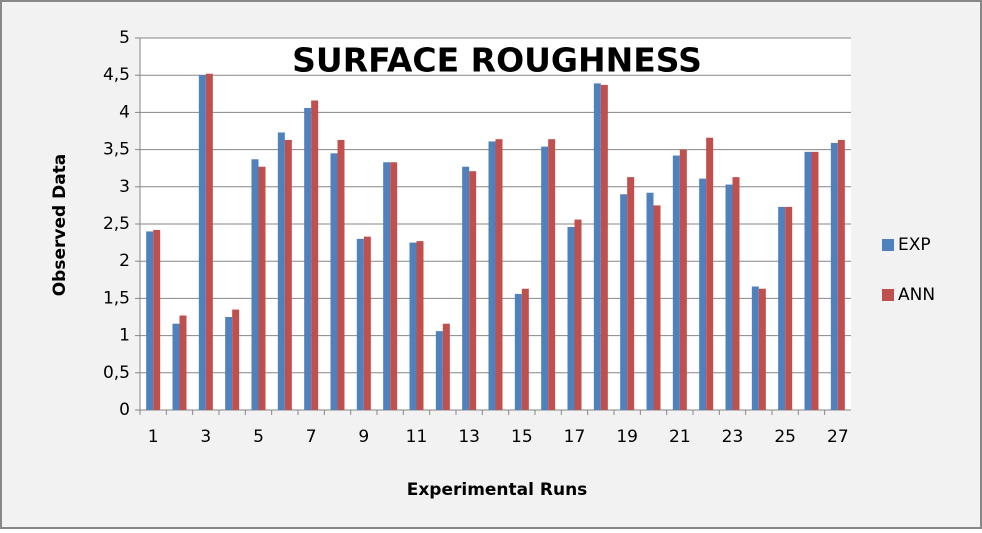 The width and height of the screenshot is (982, 533). Describe the element at coordinates (116, 150) in the screenshot. I see `y-tick-label: 3,5` at that location.